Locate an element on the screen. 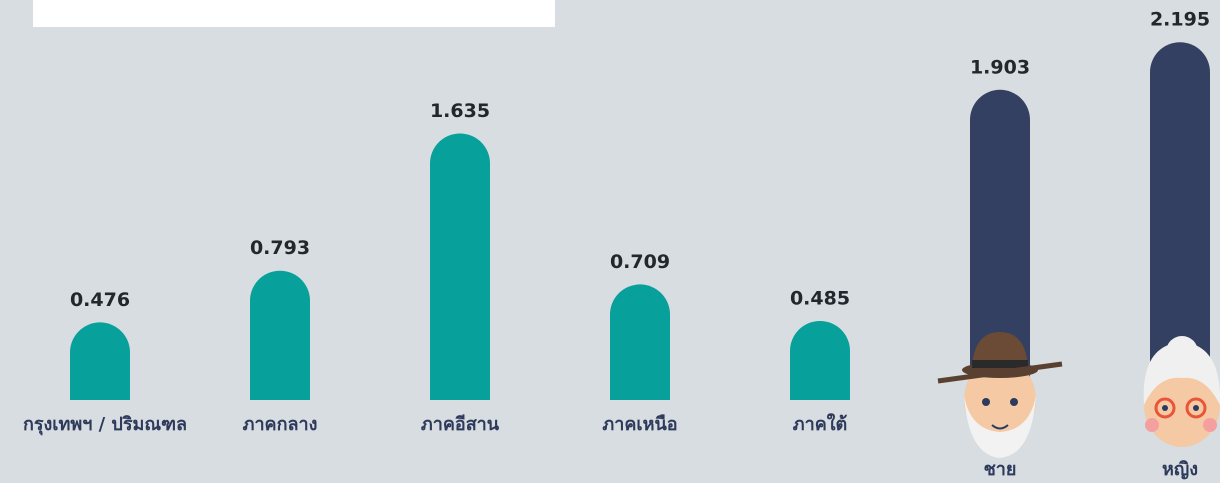 The height and width of the screenshot is (483, 1220). value-label: 0.709 is located at coordinates (640, 262).